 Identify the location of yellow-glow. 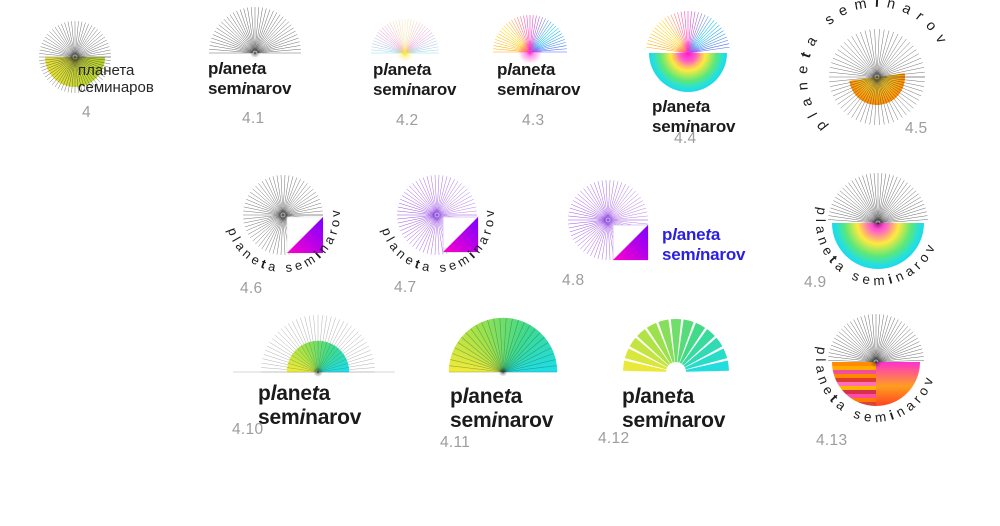
(405, 53).